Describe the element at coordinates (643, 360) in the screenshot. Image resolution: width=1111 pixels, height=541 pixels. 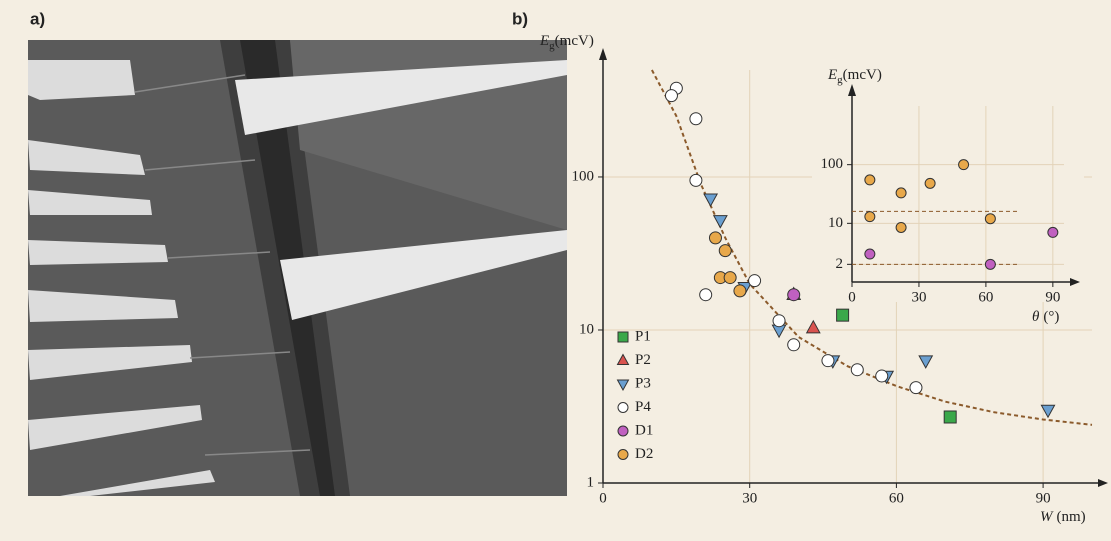
I see `legend-label: P2` at that location.